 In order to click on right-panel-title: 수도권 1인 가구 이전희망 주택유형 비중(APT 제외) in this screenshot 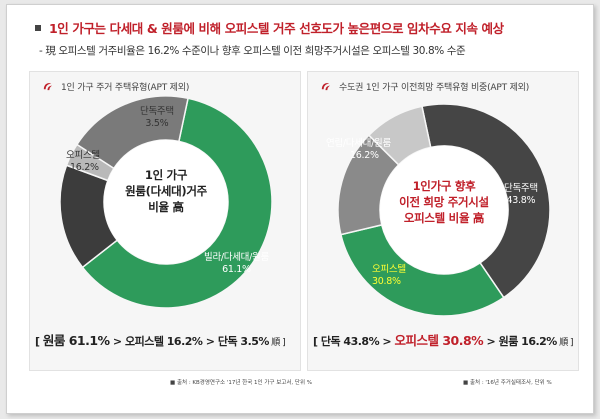, I will do `click(424, 86)`.